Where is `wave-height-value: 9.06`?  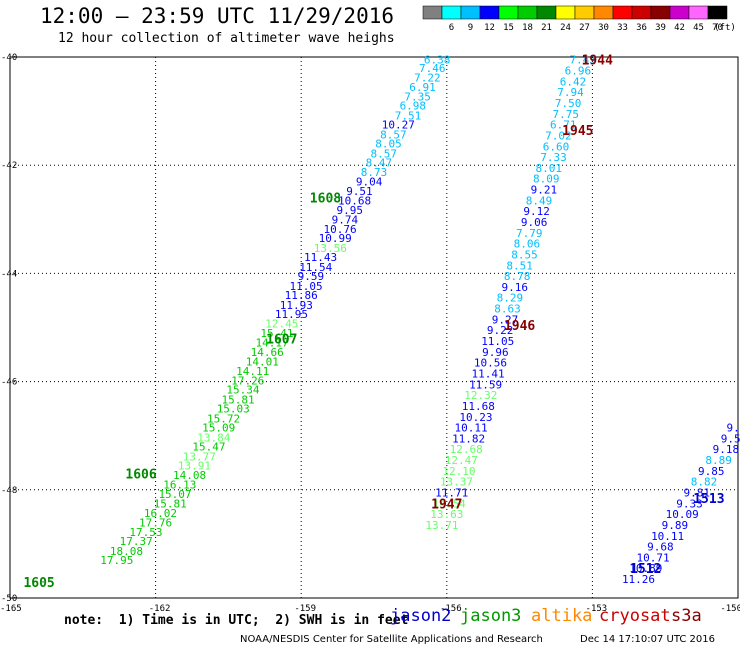
wave-height-value: 9.06 is located at coordinates (534, 222).